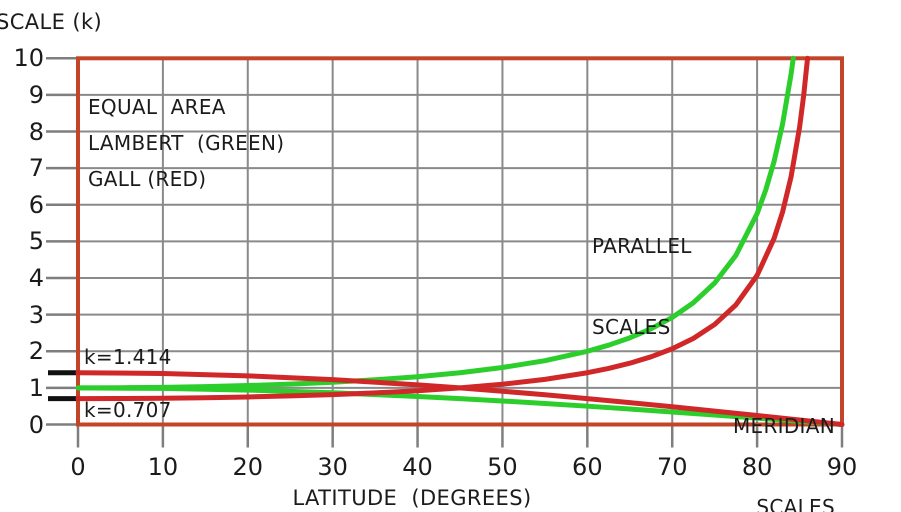 The image size is (901, 512). I want to click on y-tick-label: 4, so click(36, 278).